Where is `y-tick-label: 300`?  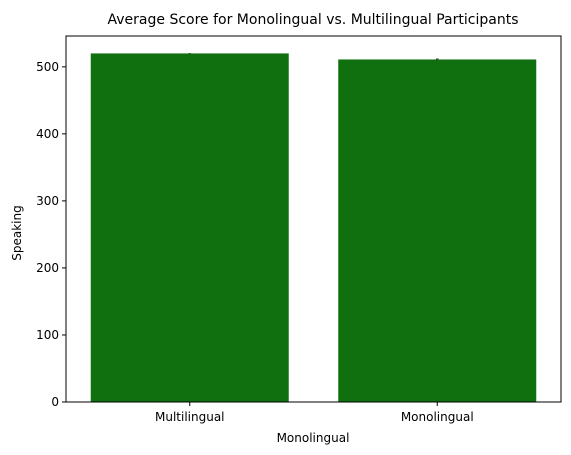 y-tick-label: 300 is located at coordinates (47, 201).